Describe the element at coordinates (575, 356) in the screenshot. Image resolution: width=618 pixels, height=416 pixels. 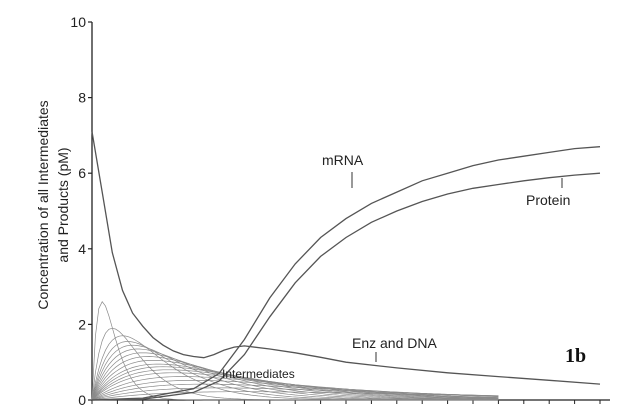
I see `panel-label: 1b` at that location.